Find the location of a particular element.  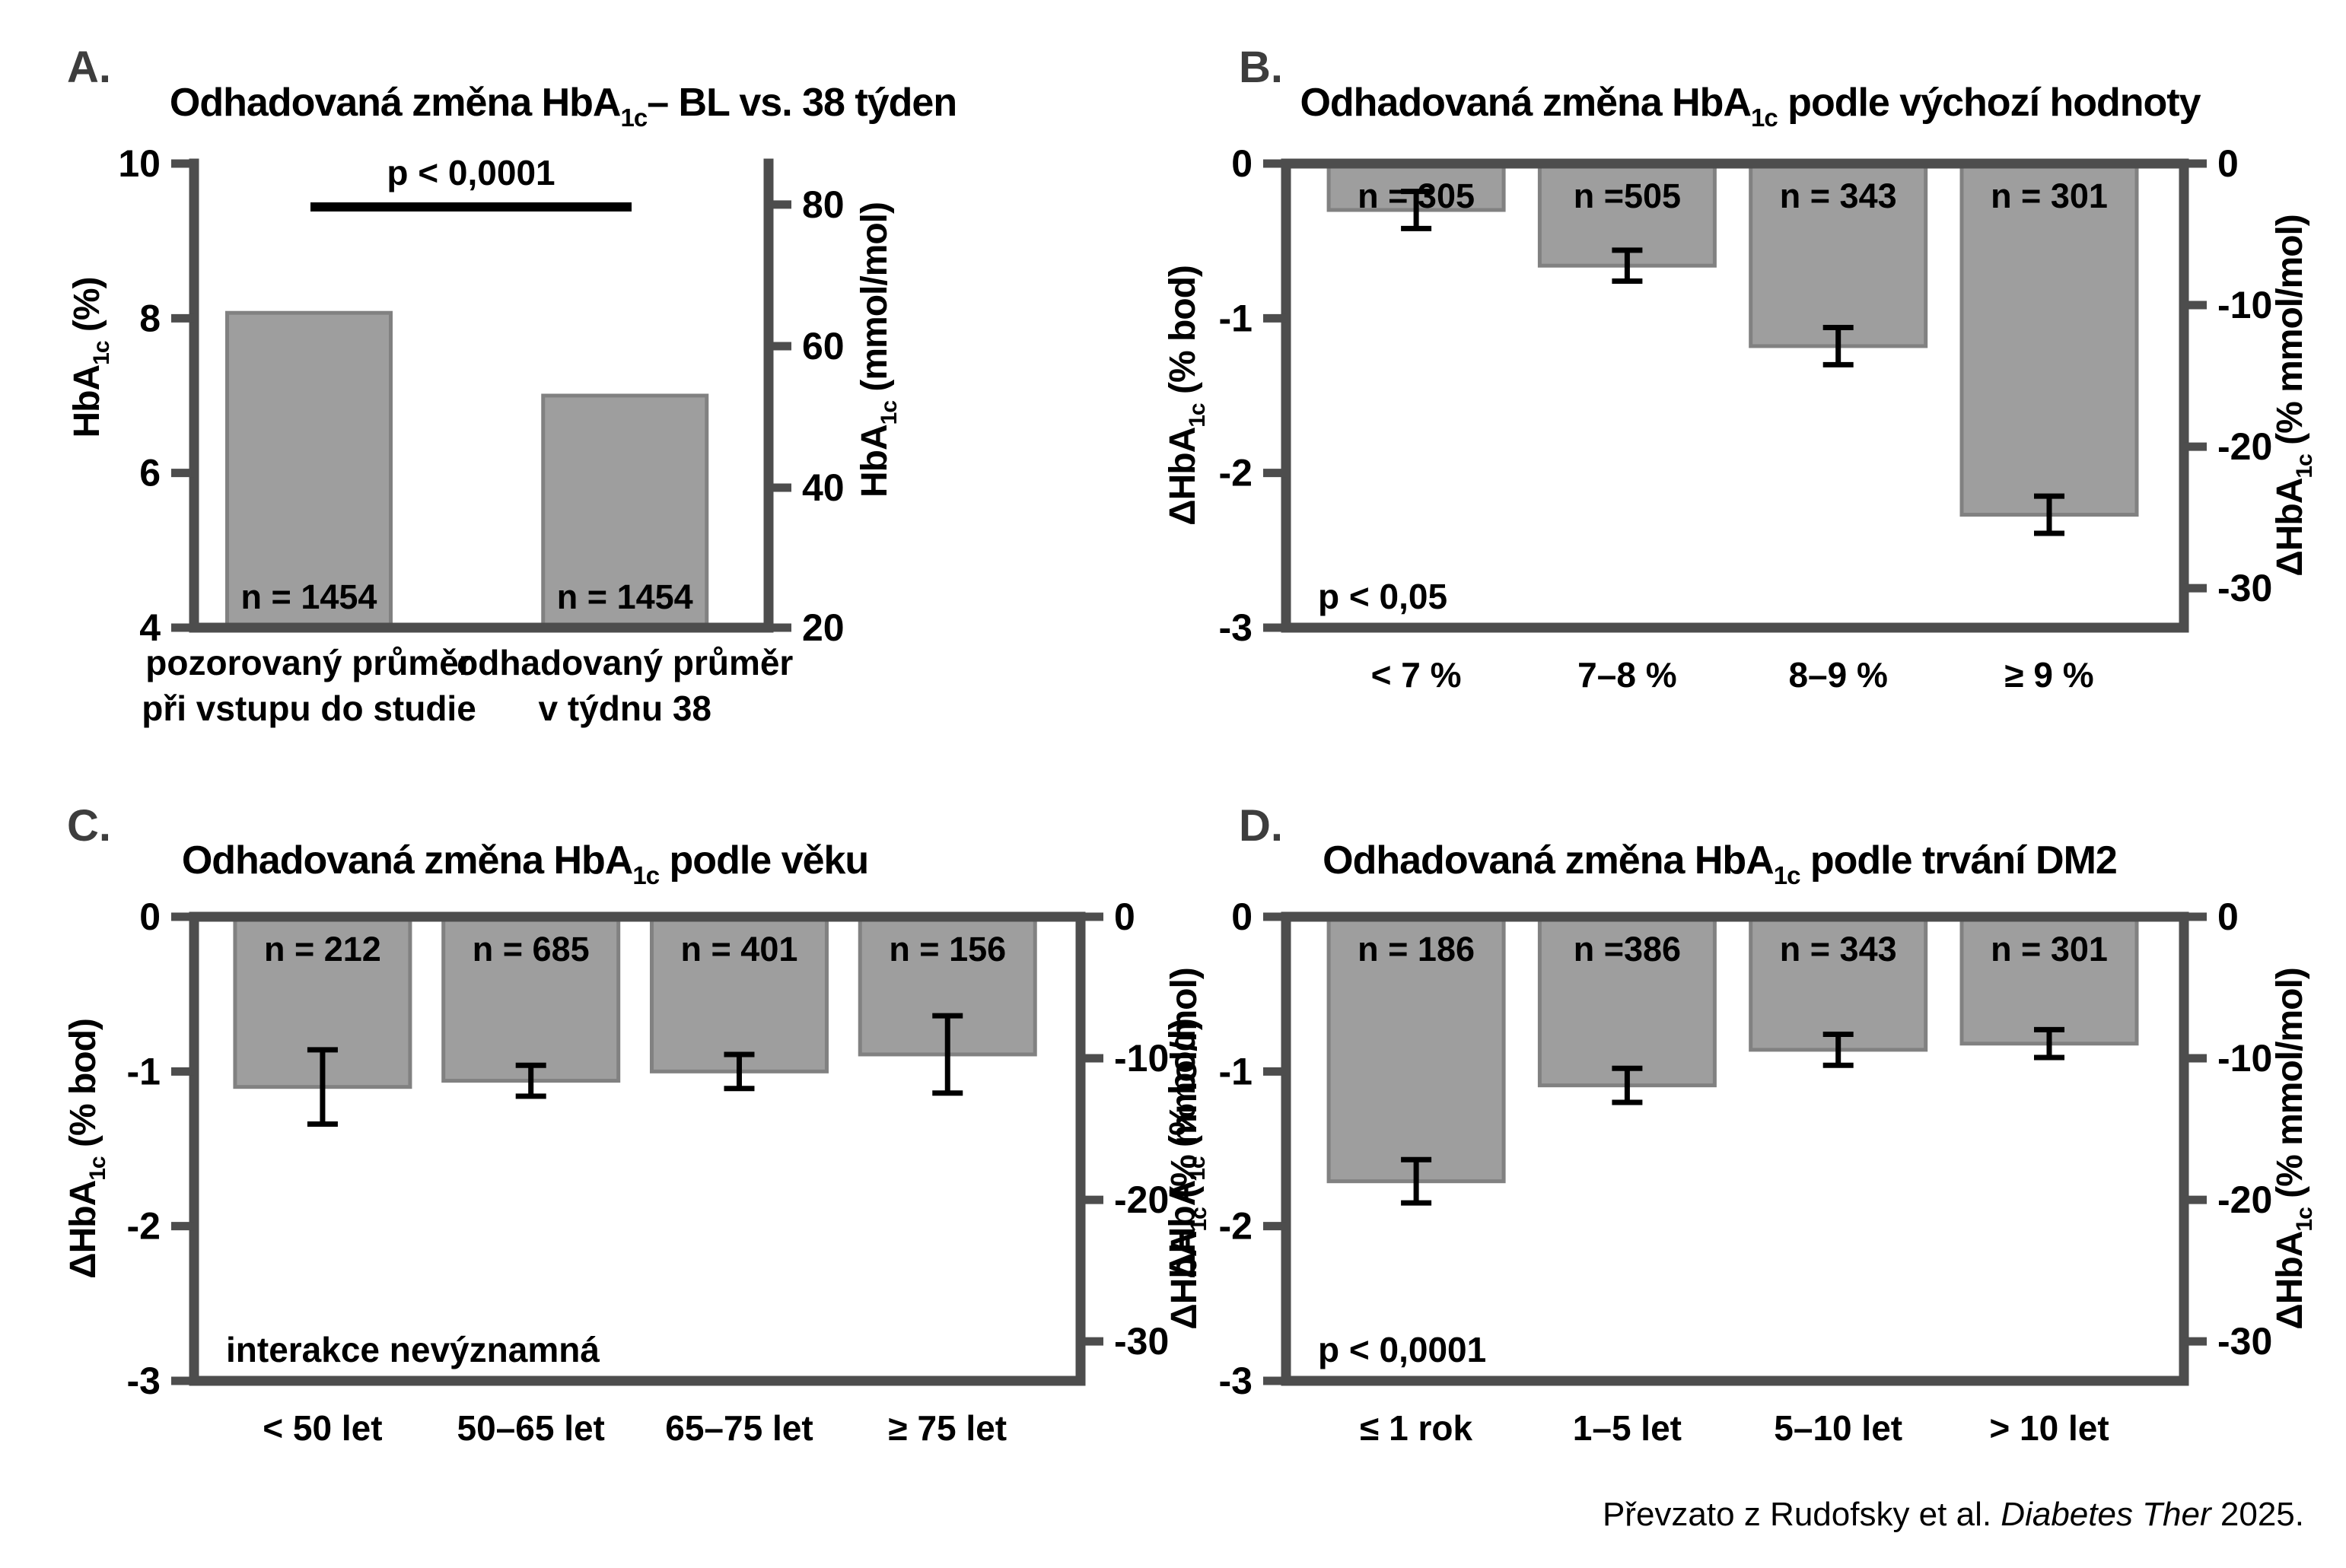

right-tick-label-A: 60 is located at coordinates (823, 346).